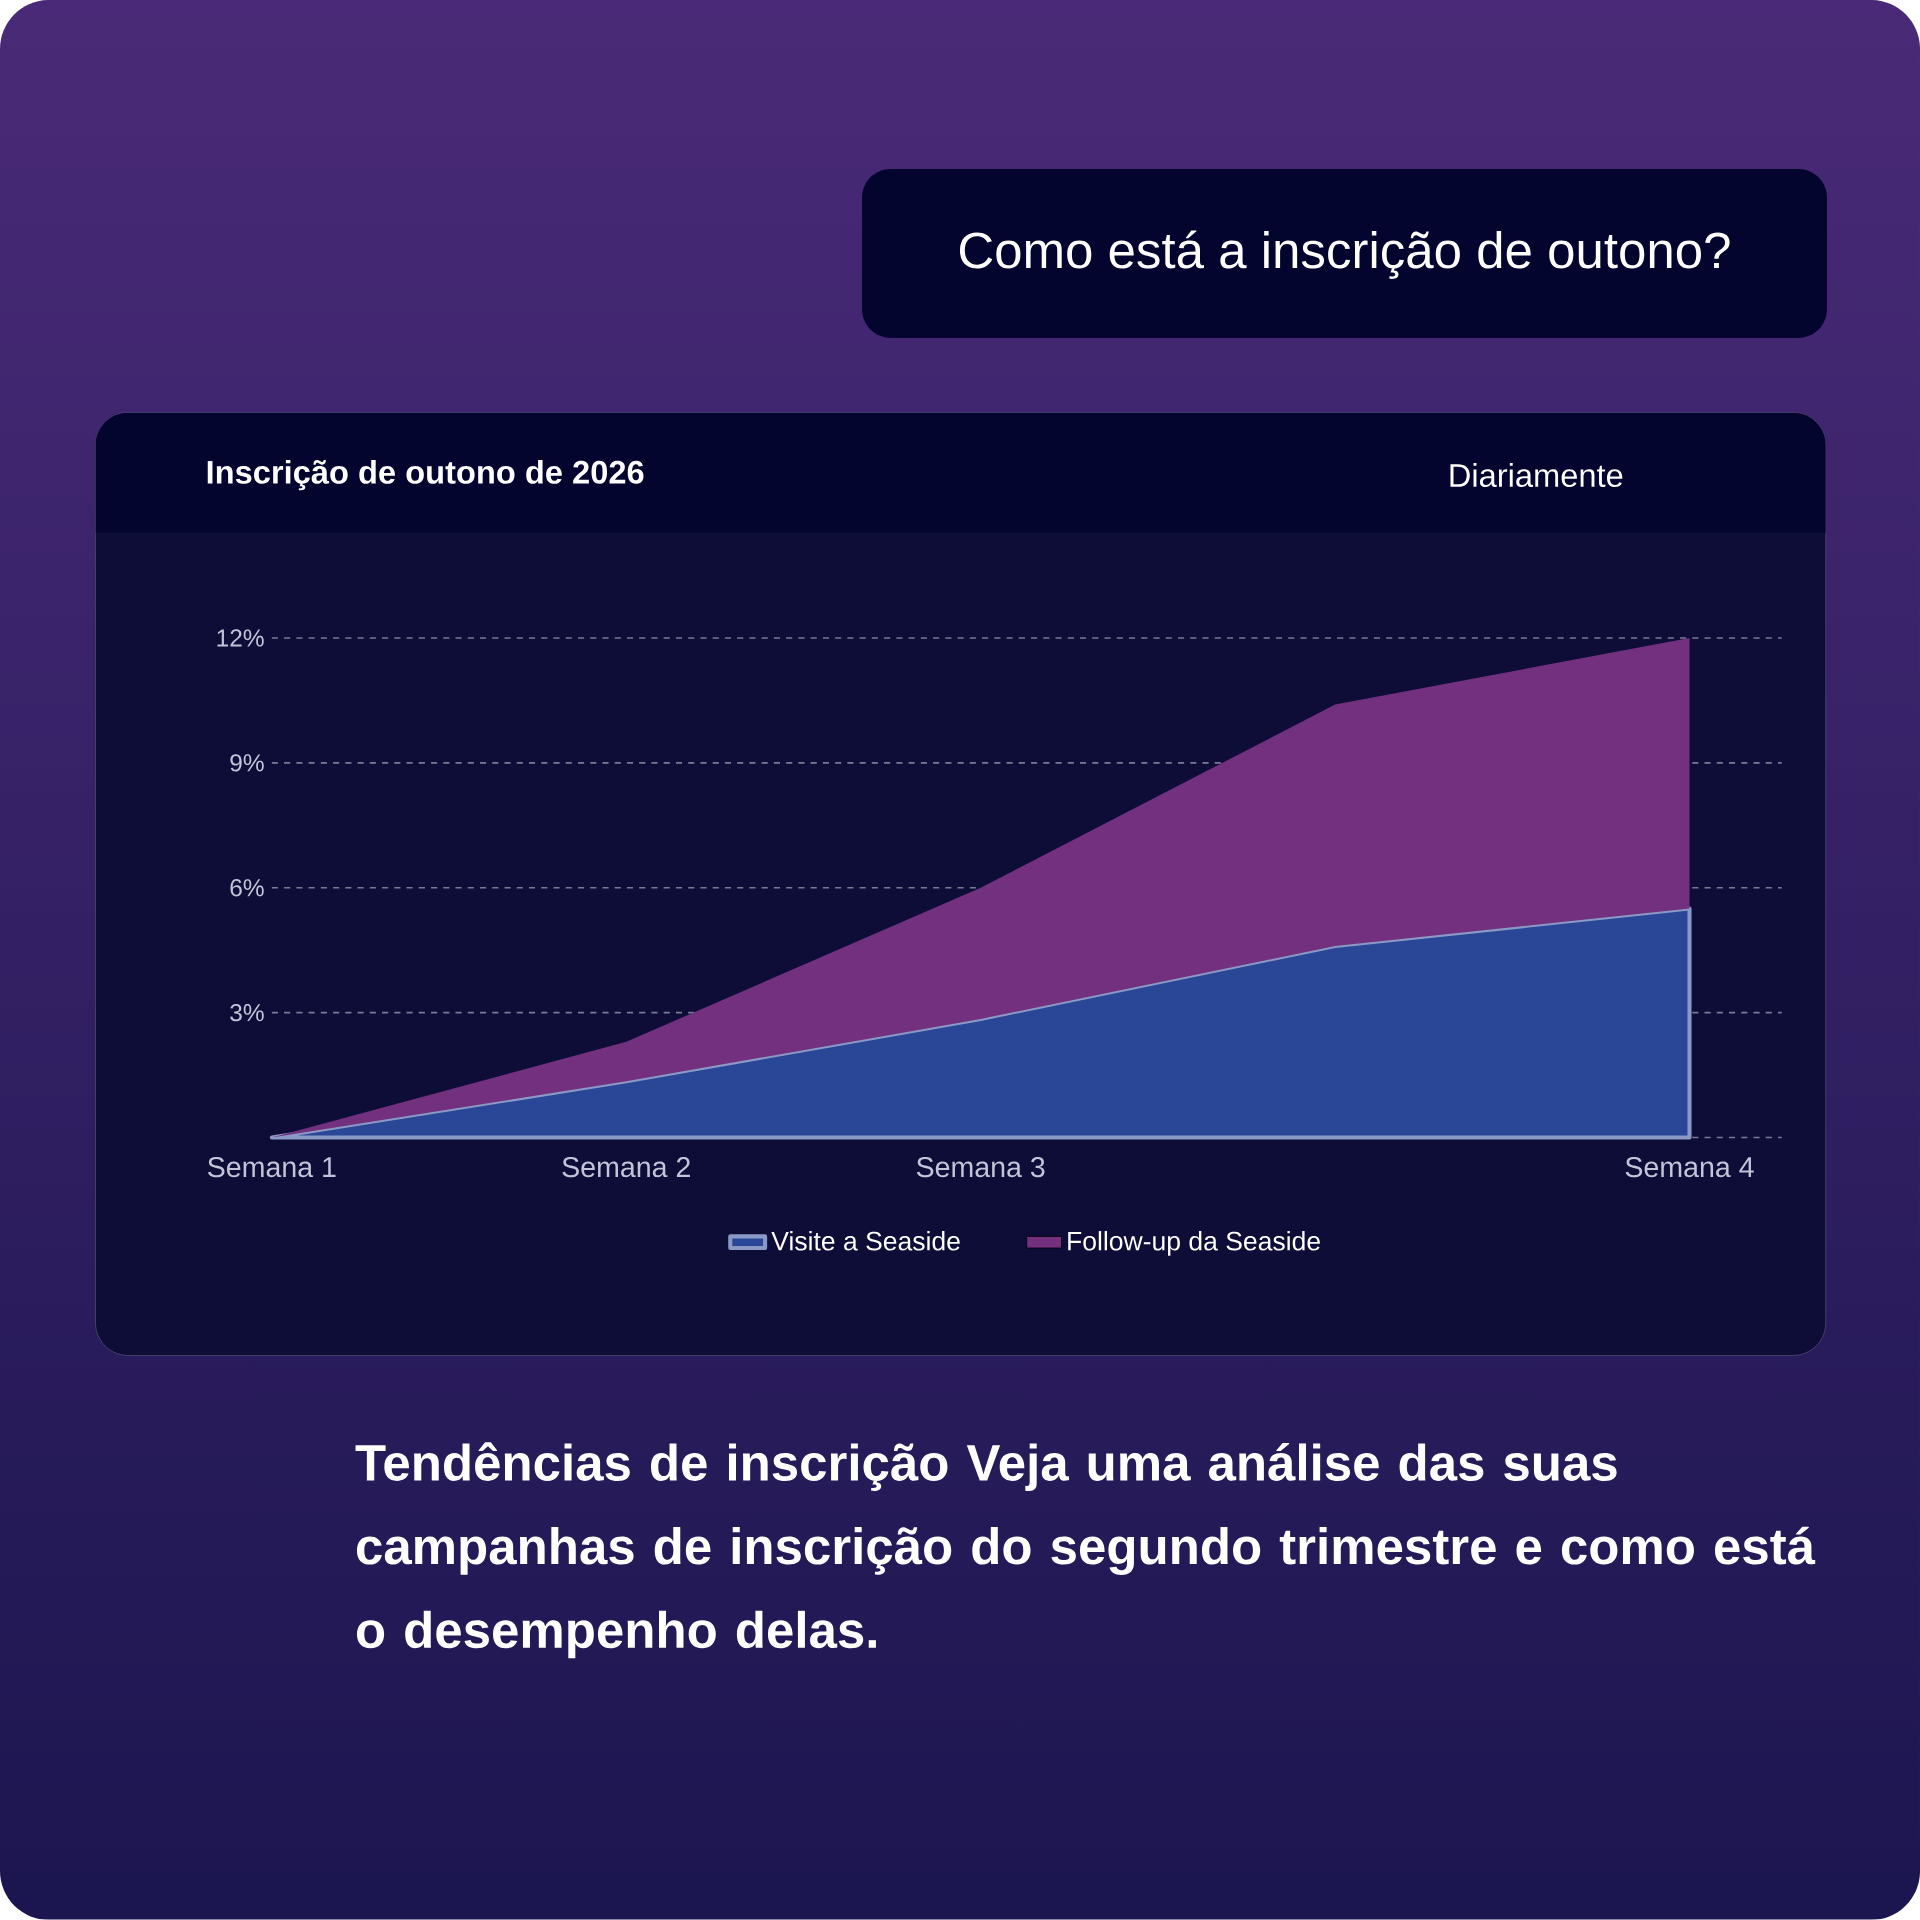  Describe the element at coordinates (1536, 475) in the screenshot. I see `text: Diariamente` at that location.